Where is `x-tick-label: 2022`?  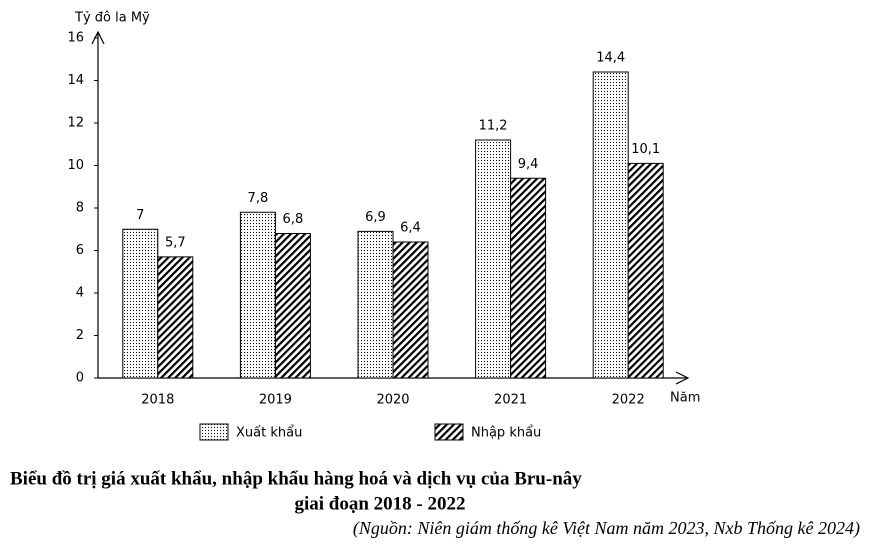 x-tick-label: 2022 is located at coordinates (628, 400).